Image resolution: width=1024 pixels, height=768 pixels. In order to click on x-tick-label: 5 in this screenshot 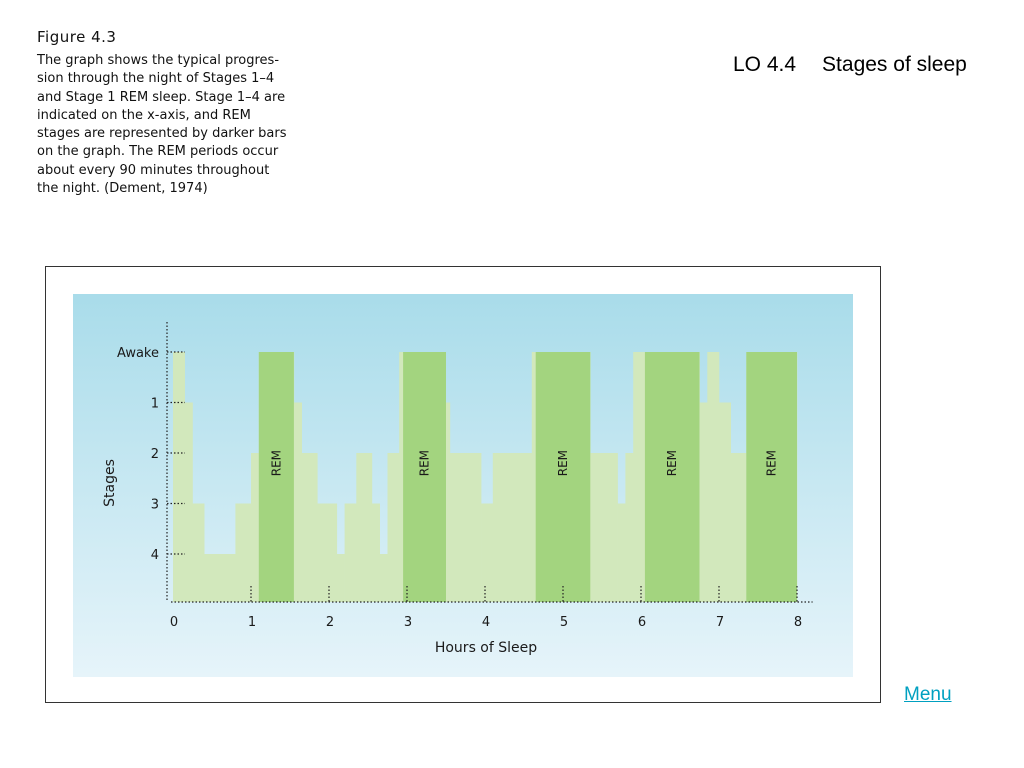, I will do `click(564, 622)`.